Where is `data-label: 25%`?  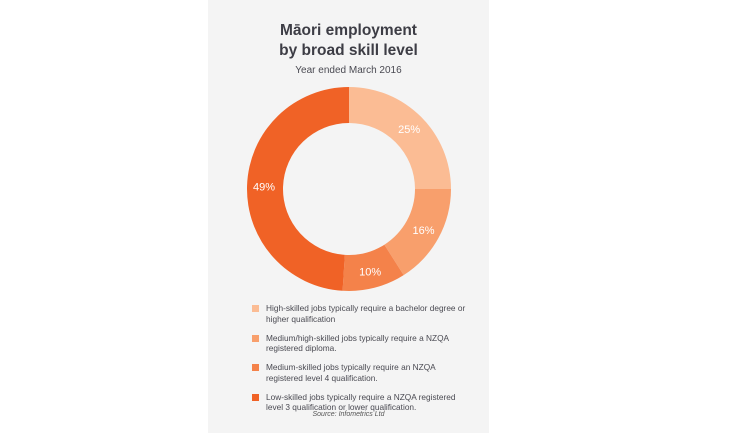 data-label: 25% is located at coordinates (409, 130).